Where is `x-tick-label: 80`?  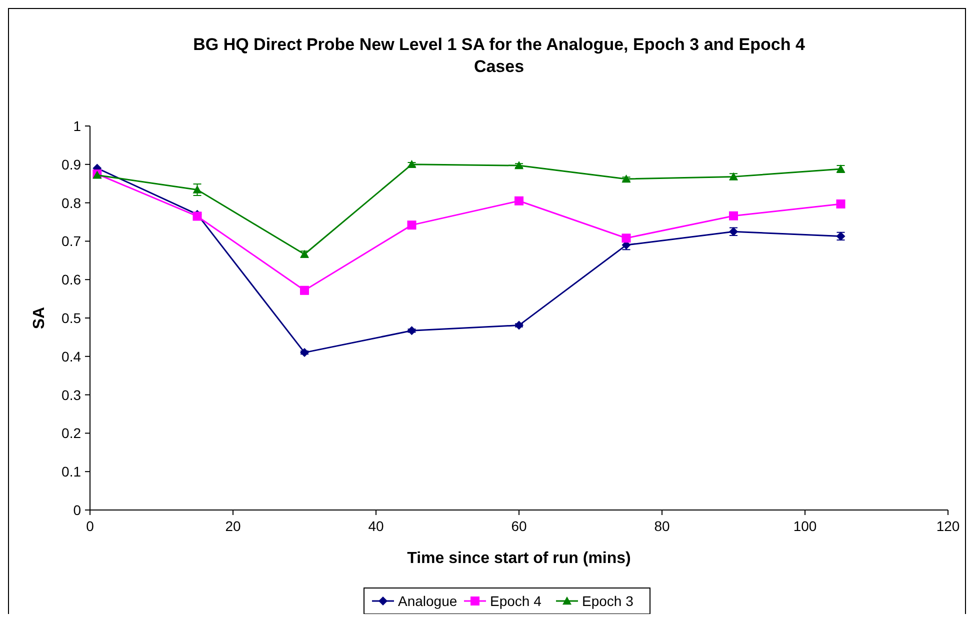
x-tick-label: 80 is located at coordinates (662, 526).